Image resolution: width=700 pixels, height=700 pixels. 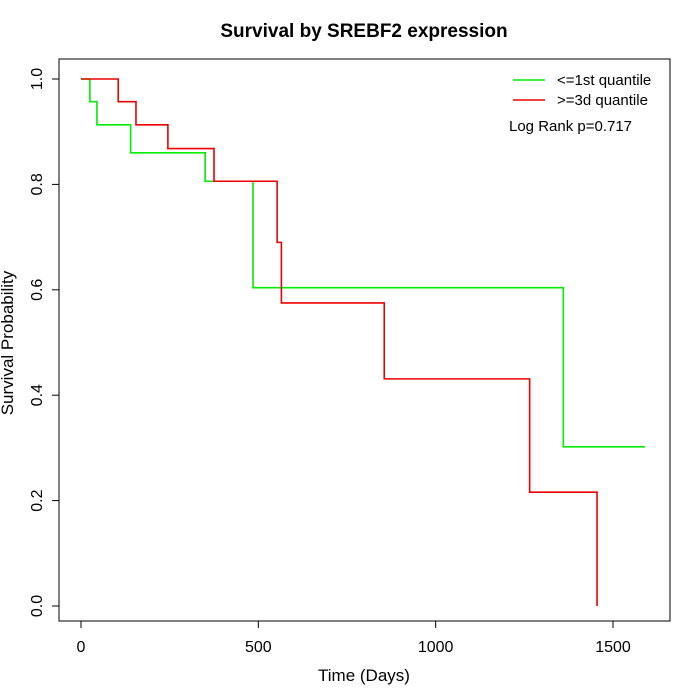 What do you see at coordinates (436, 647) in the screenshot?
I see `x-tick-label: 1000` at bounding box center [436, 647].